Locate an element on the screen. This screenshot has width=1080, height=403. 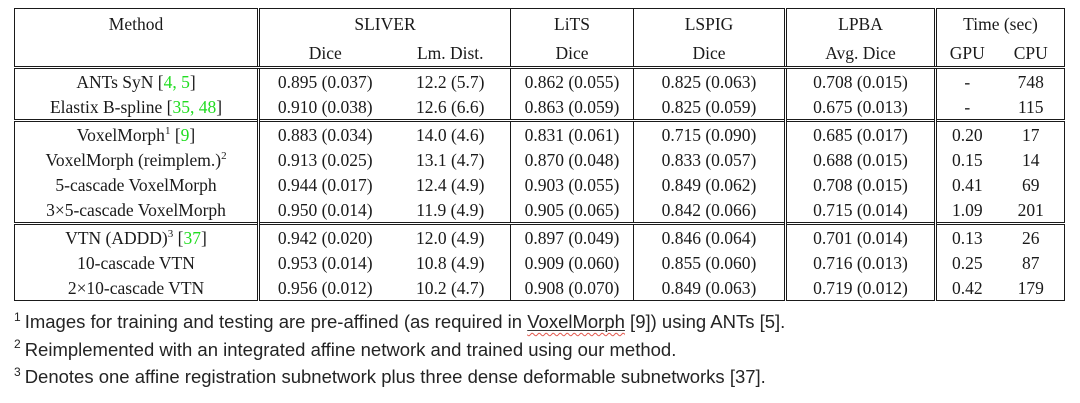
method-cell: VTN (ADDD)3 [37] is located at coordinates (136, 236).